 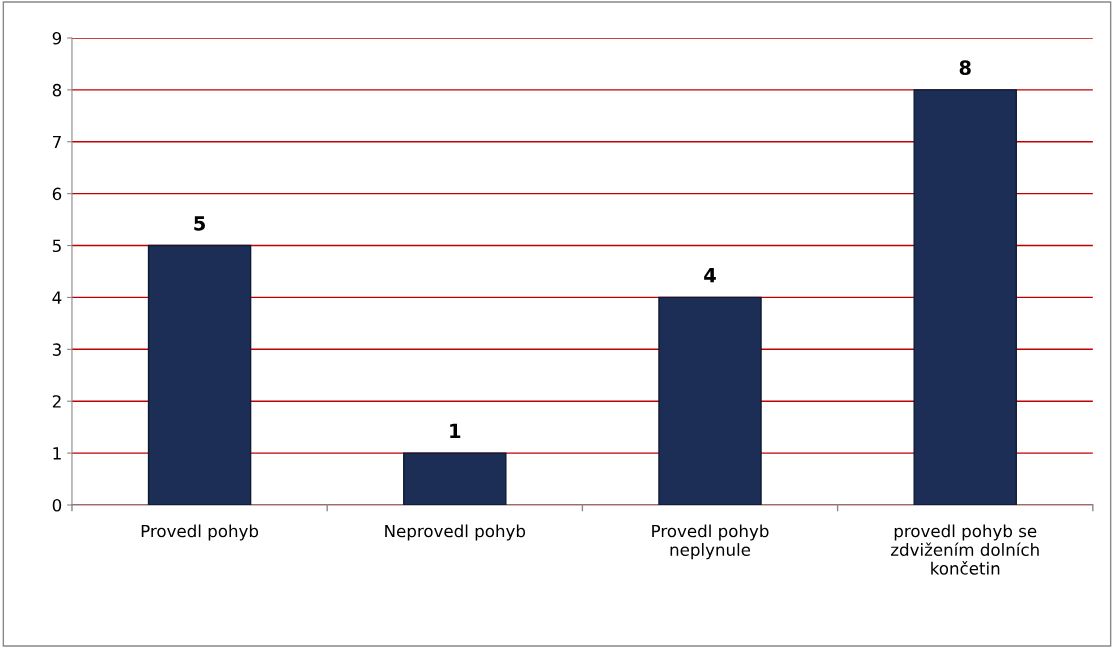 I want to click on y-tick-label: 0, so click(x=57, y=505).